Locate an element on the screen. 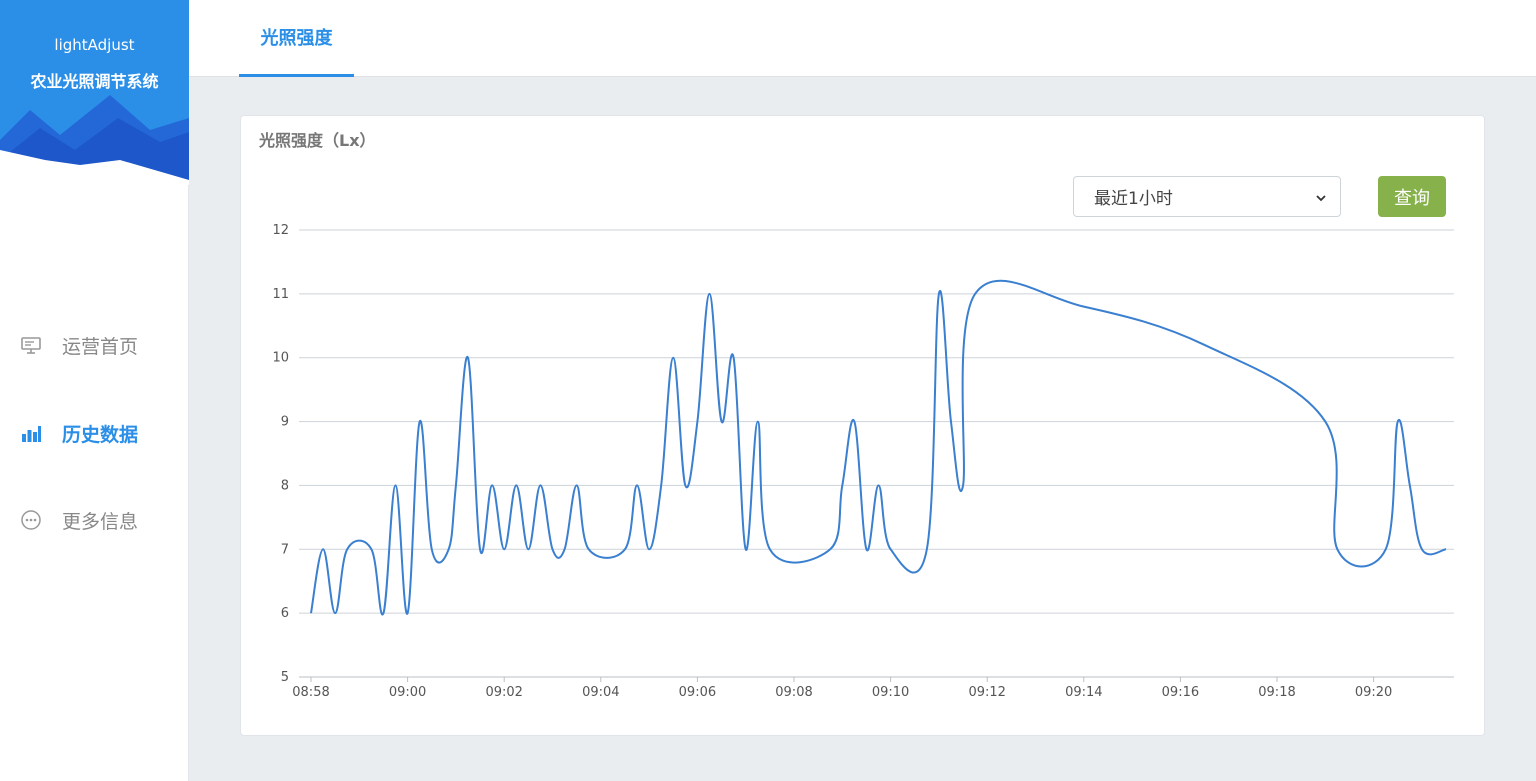  time-range-value: 最近1小时 is located at coordinates (1133, 199).